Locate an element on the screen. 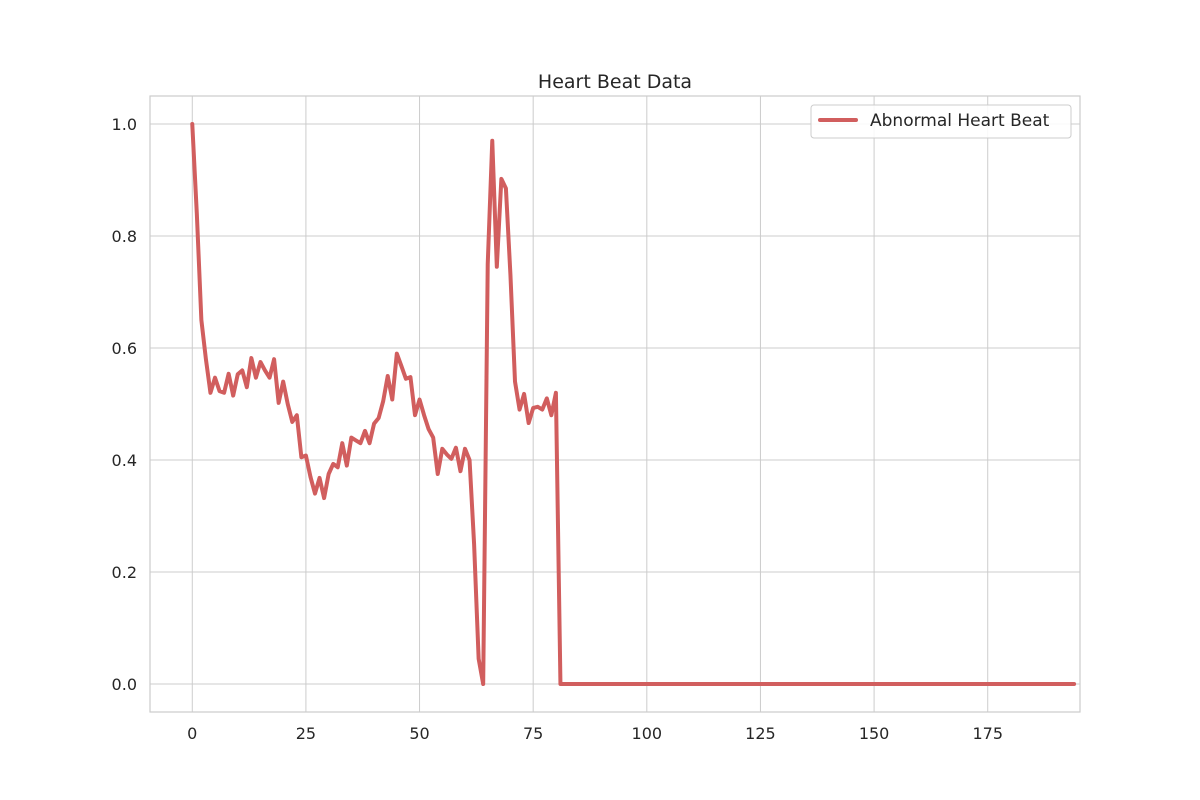  x-tick-label: 150 is located at coordinates (874, 733).